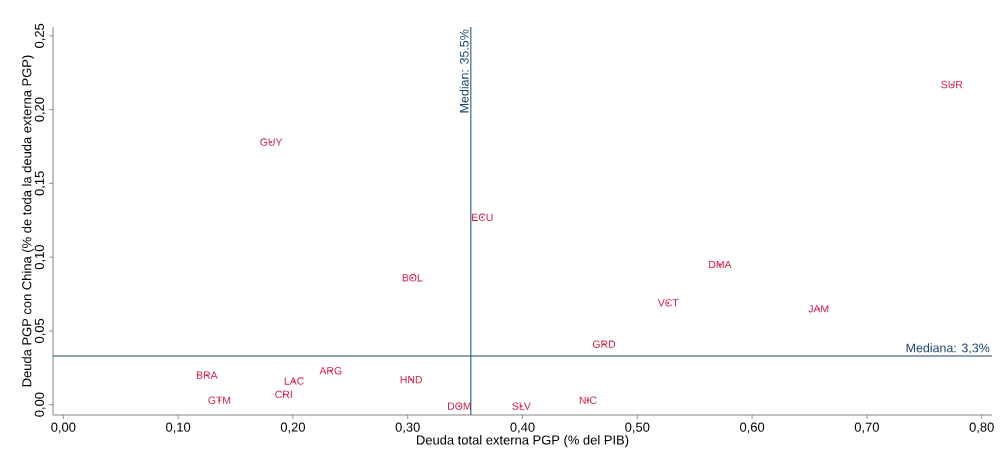 The image size is (1001, 458). What do you see at coordinates (522, 428) in the screenshot?
I see `x-tick-label: 0,40` at bounding box center [522, 428].